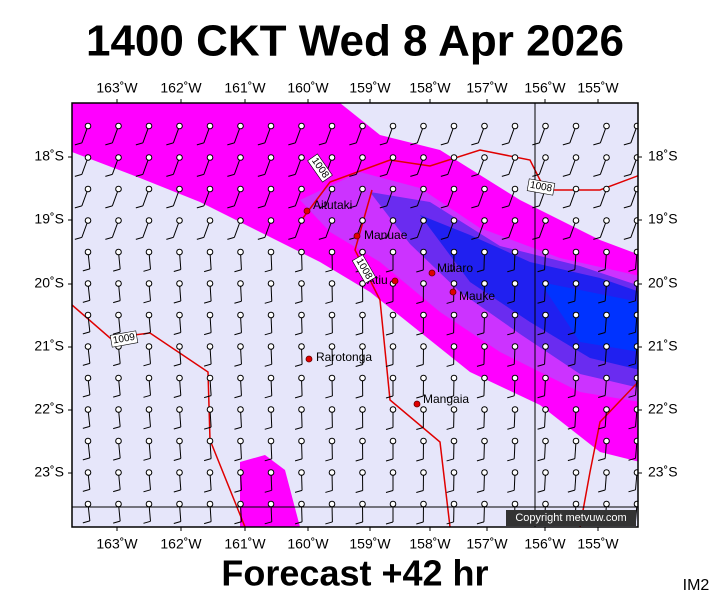 The image size is (711, 600). I want to click on isobar-label: 1008, so click(541, 187).